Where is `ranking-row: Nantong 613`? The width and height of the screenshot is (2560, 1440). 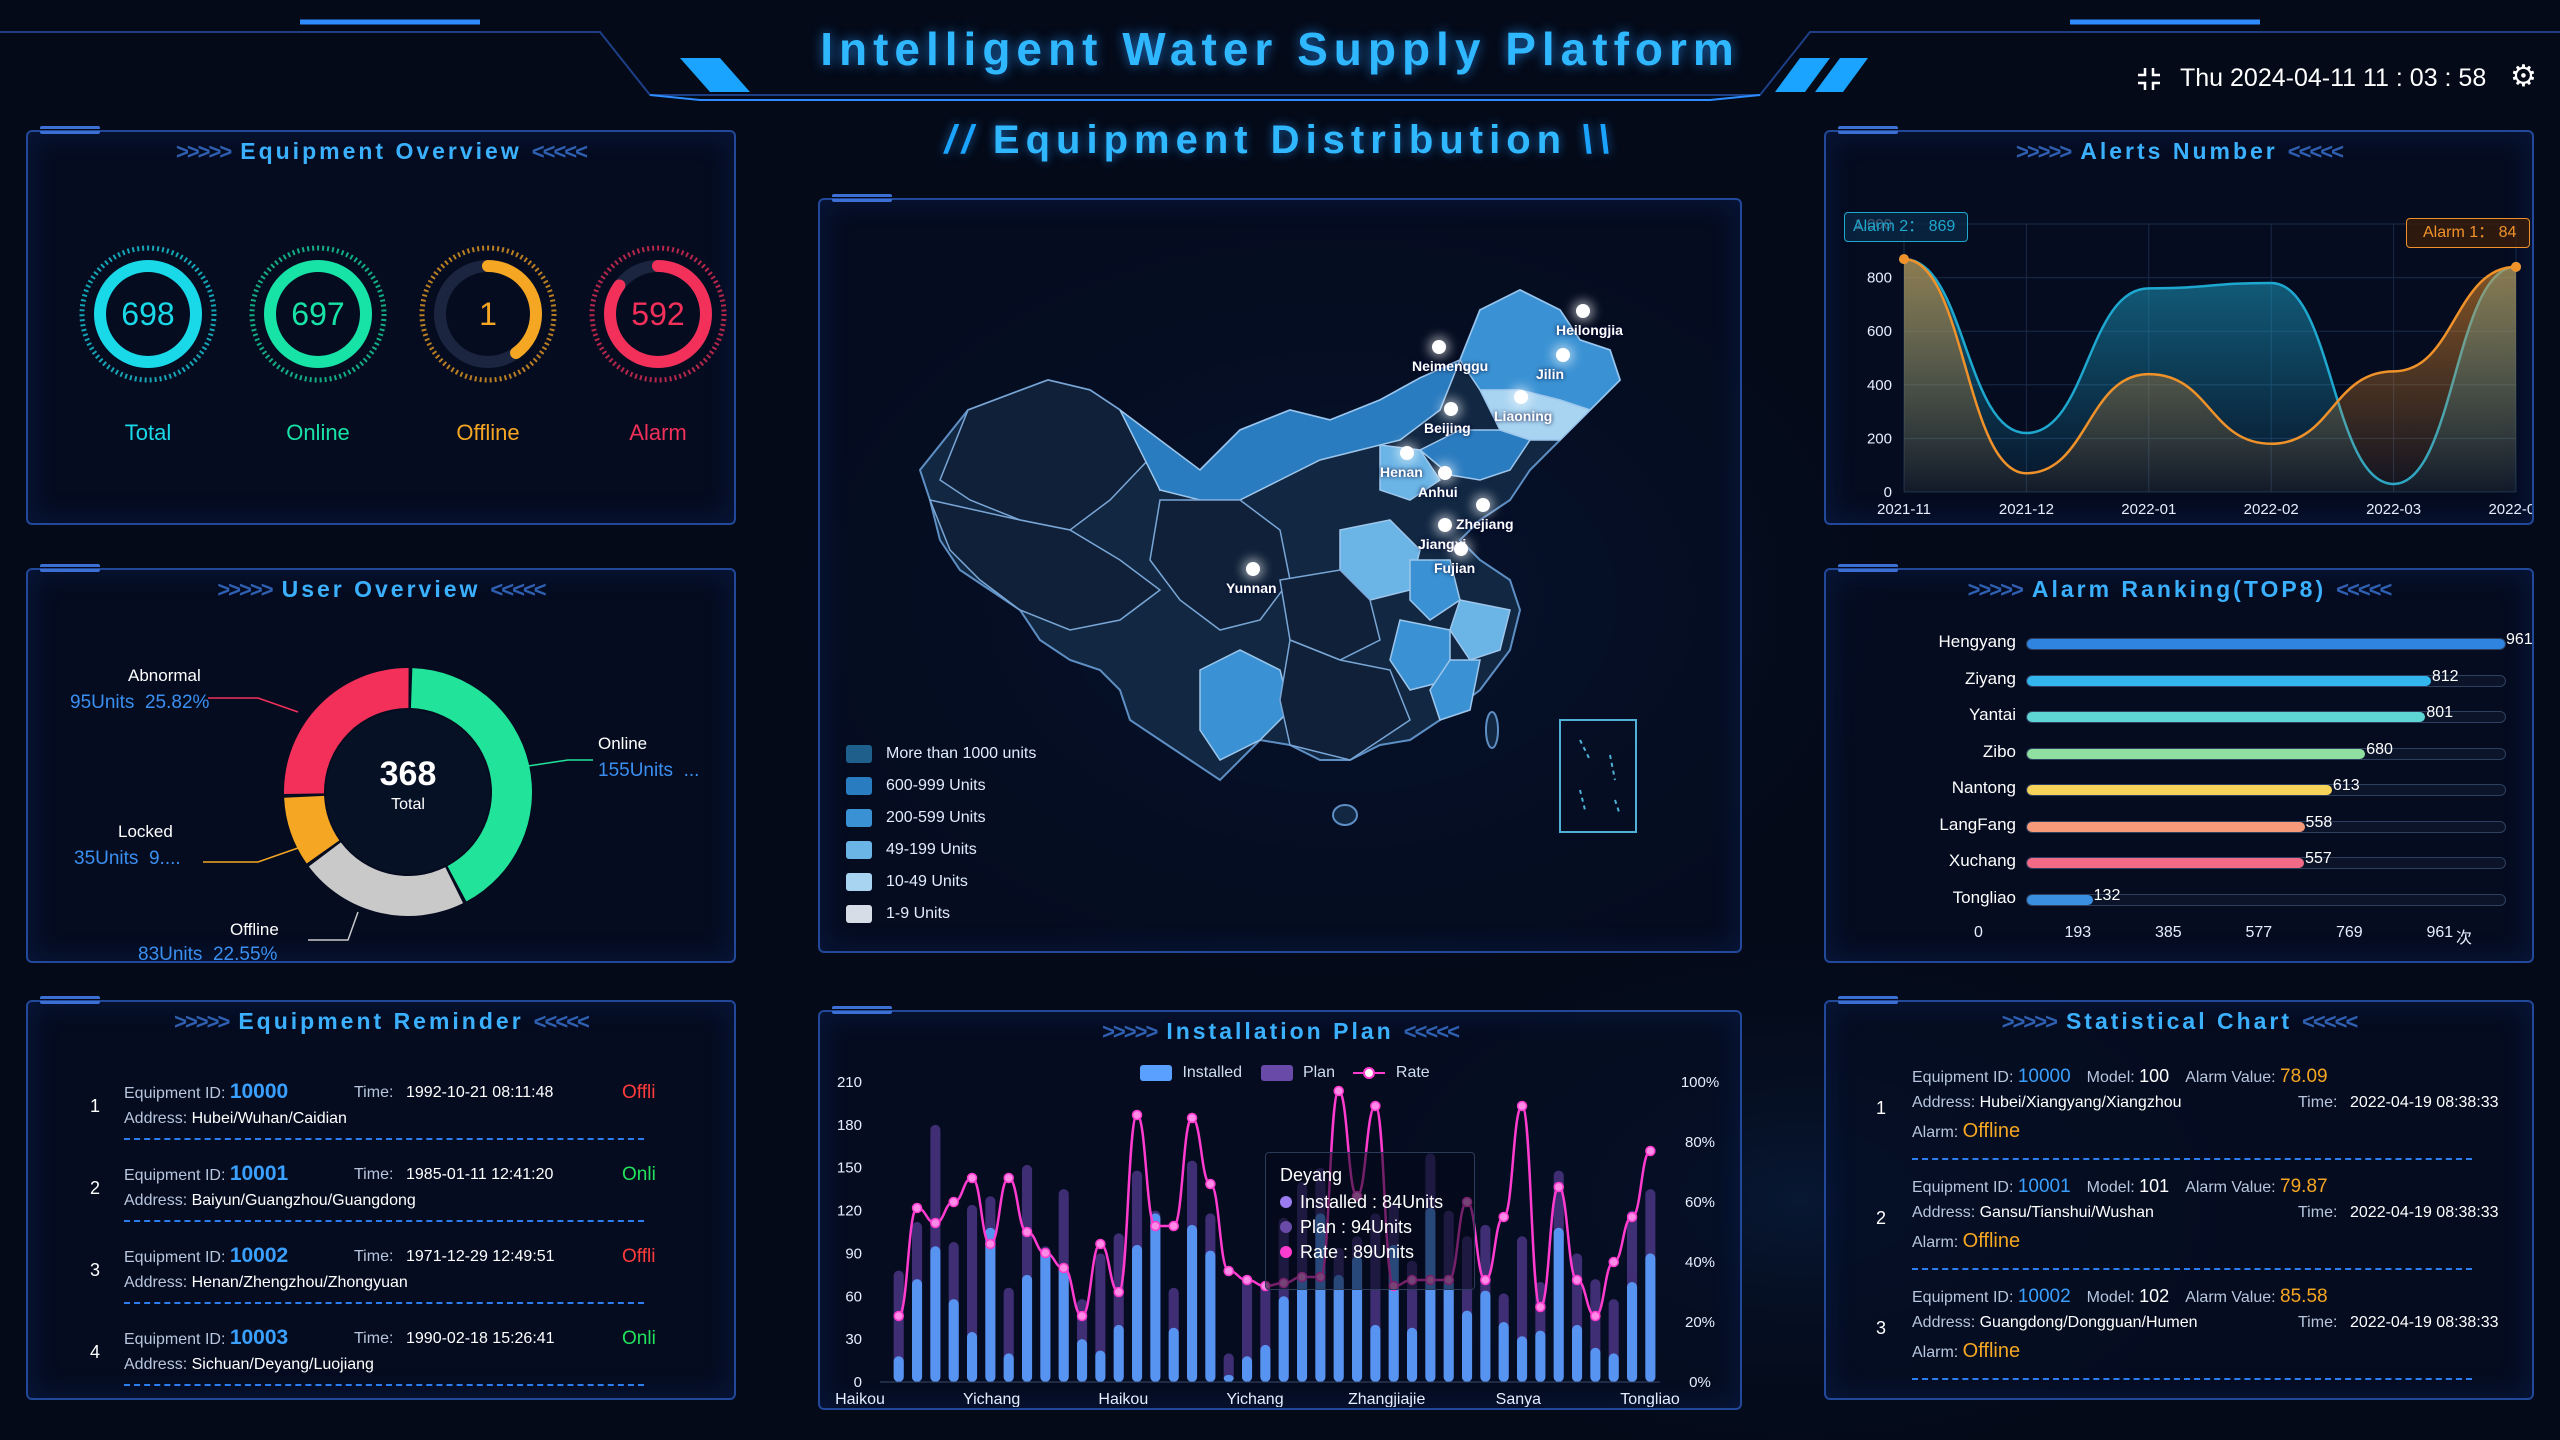 ranking-row: Nantong 613 is located at coordinates (2176, 789).